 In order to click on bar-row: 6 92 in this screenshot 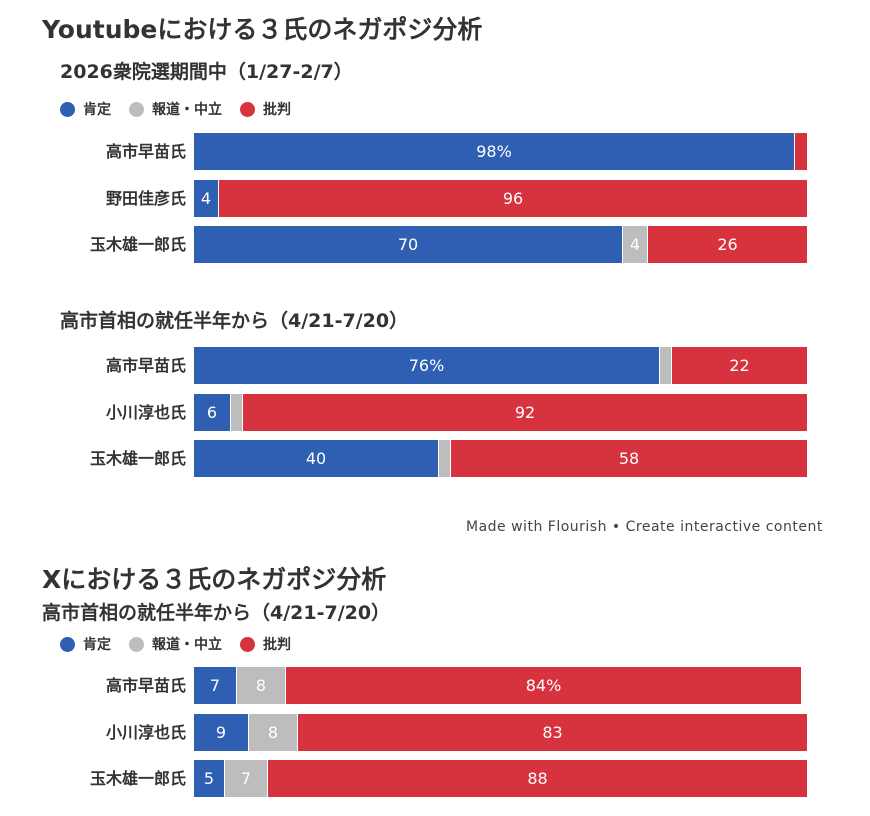, I will do `click(500, 412)`.